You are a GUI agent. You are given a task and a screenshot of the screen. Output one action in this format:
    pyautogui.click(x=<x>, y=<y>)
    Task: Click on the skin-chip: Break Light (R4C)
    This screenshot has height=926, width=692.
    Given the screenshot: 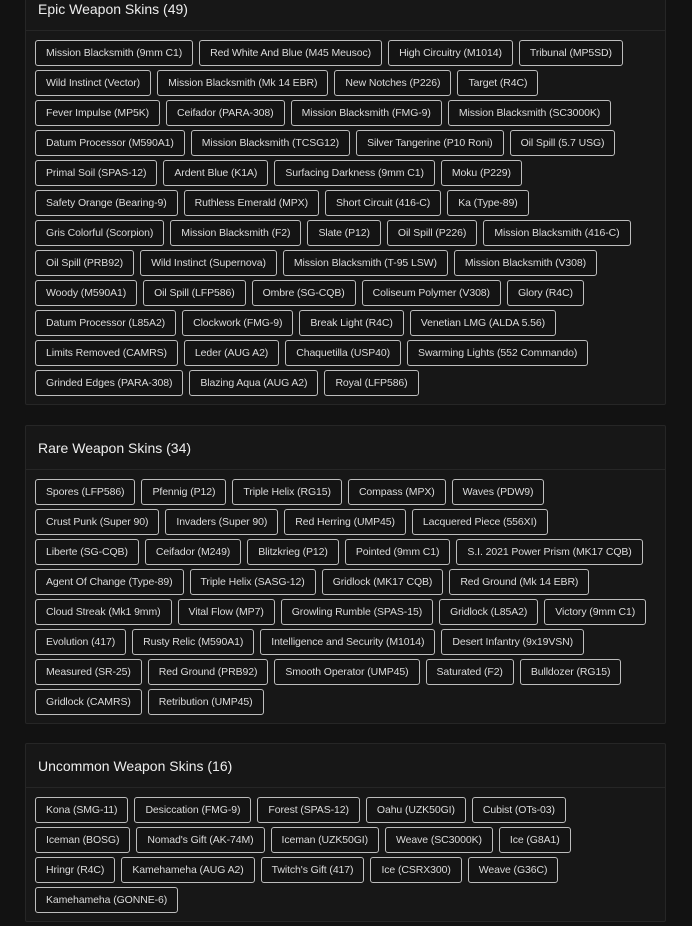 What is the action you would take?
    pyautogui.click(x=351, y=323)
    